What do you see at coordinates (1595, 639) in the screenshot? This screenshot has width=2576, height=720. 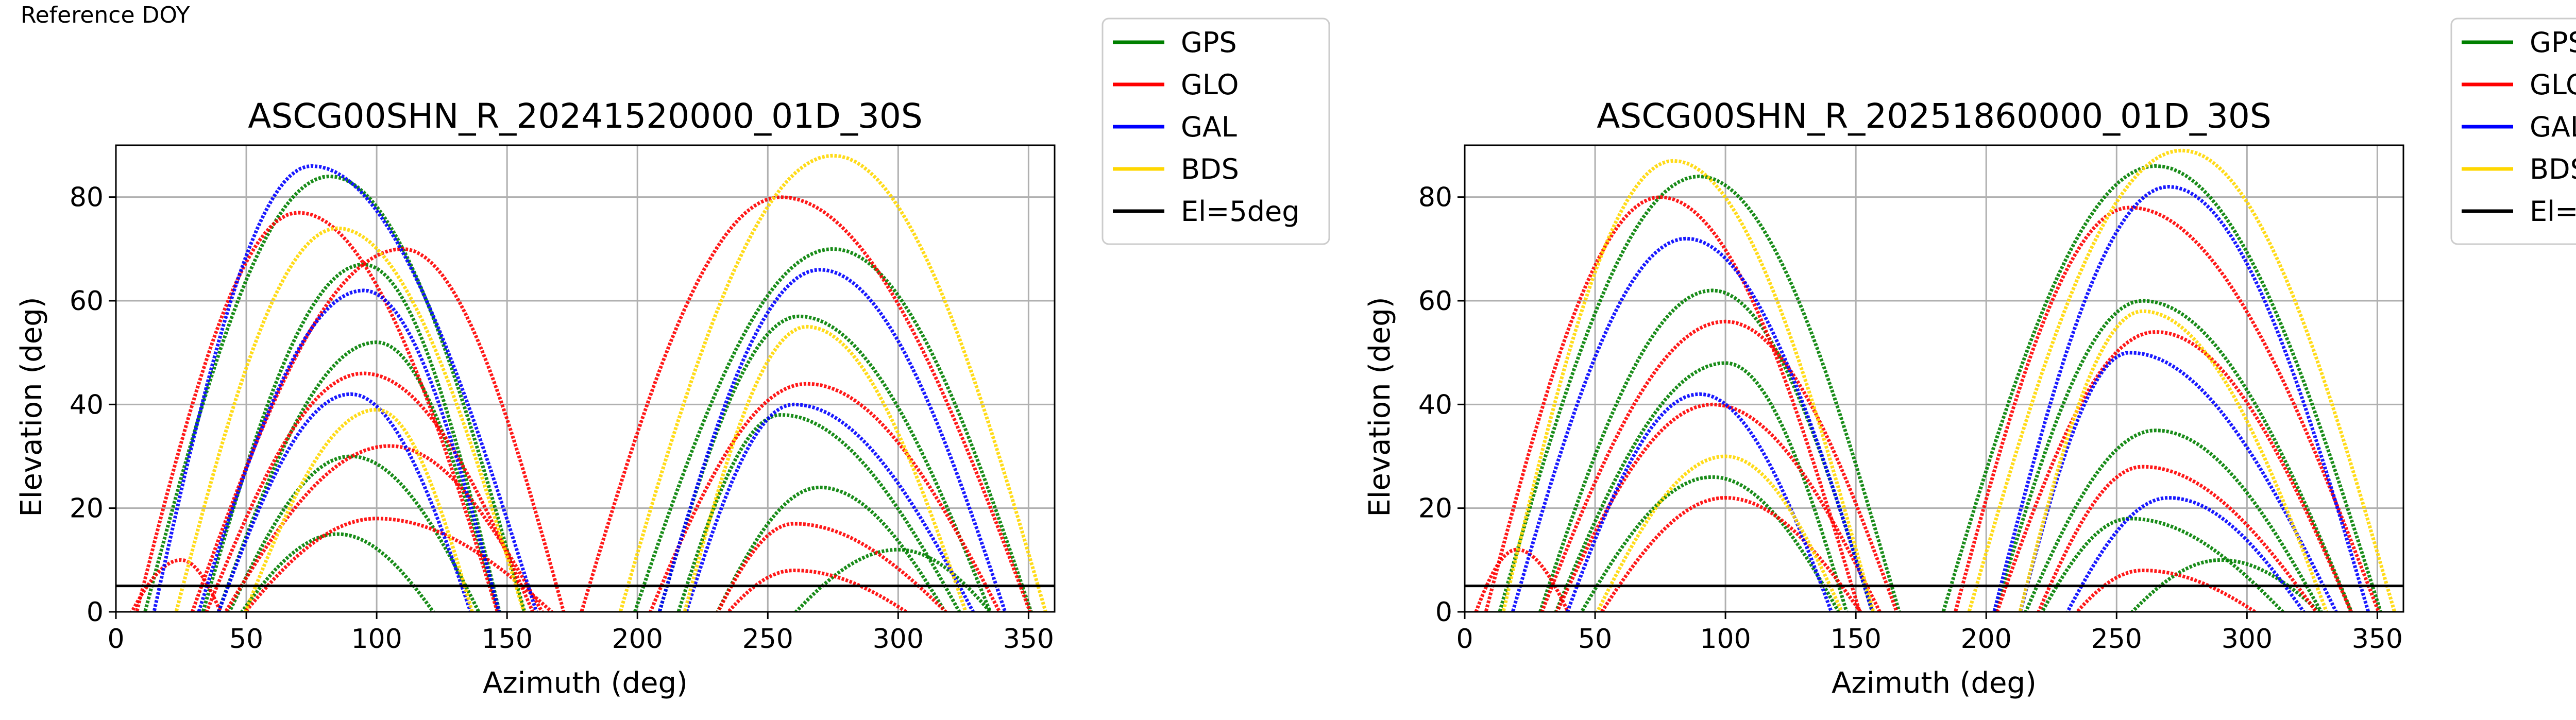 I see `x-tick-label: 50` at bounding box center [1595, 639].